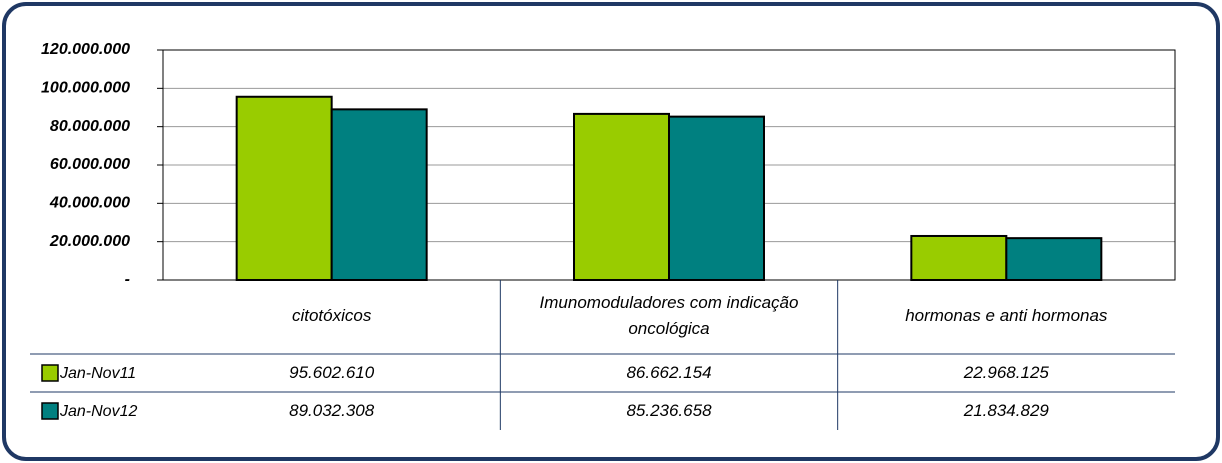 The width and height of the screenshot is (1222, 463). Describe the element at coordinates (97, 373) in the screenshot. I see `legend-label: Jan-Nov11` at that location.